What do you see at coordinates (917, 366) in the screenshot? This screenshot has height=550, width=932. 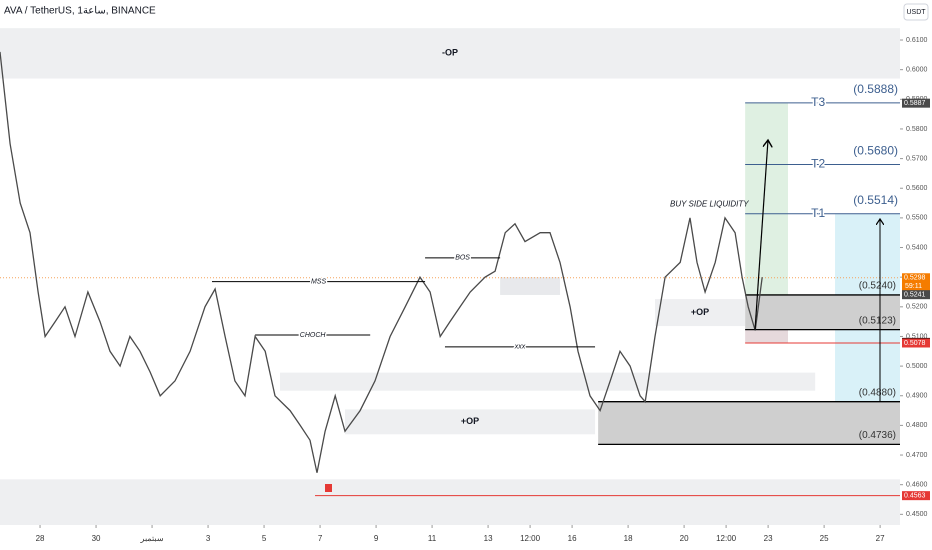 I see `y-tick-label: 0.5000` at bounding box center [917, 366].